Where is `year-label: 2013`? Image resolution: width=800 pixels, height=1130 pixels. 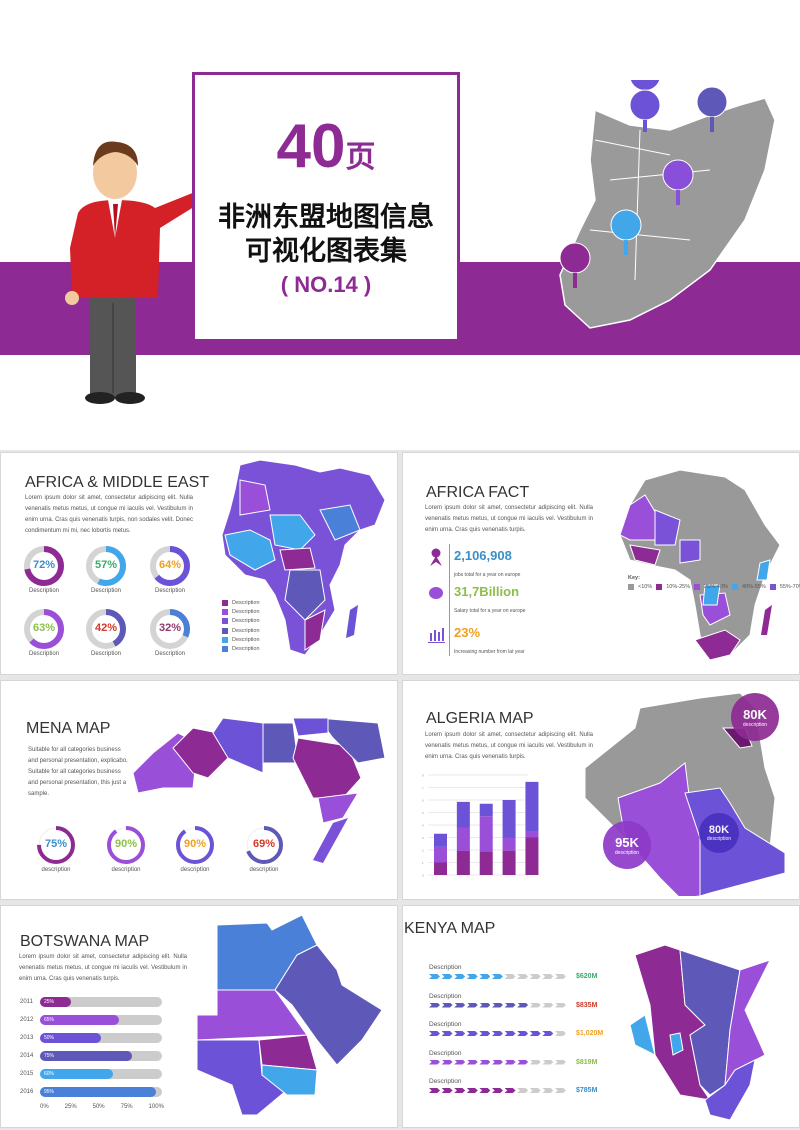
year-label: 2013 is located at coordinates (27, 1037).